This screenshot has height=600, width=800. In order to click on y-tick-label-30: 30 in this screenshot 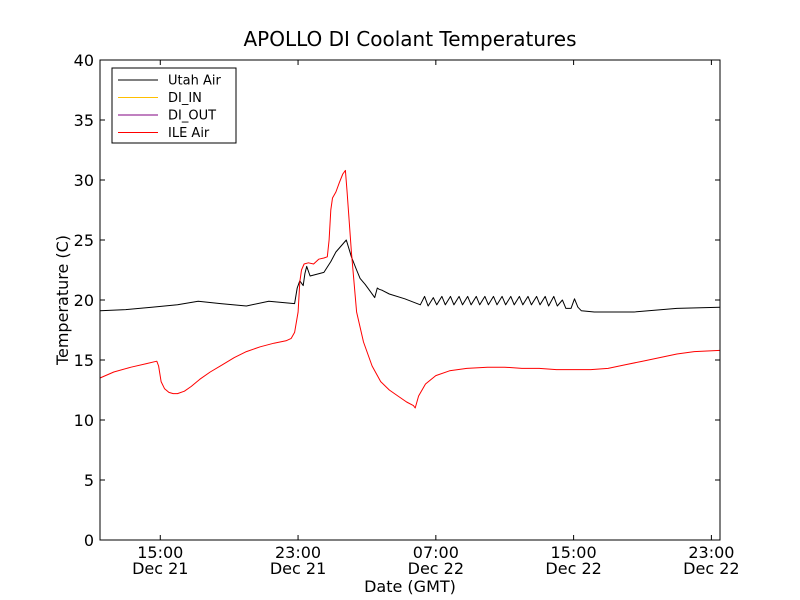, I will do `click(84, 180)`.